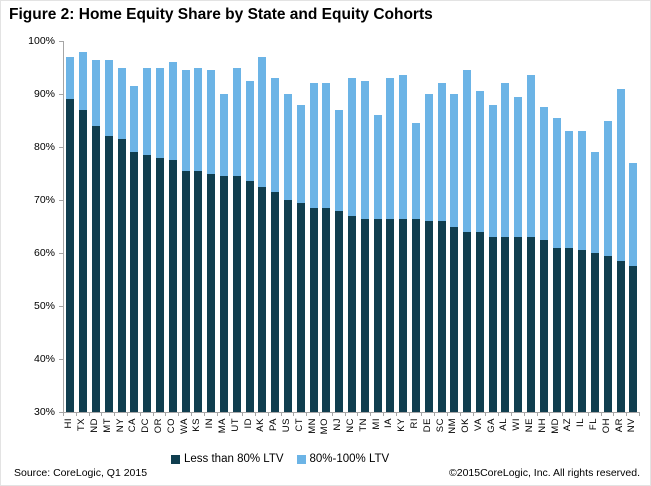  I want to click on x-label-slot: NJ, so click(338, 431).